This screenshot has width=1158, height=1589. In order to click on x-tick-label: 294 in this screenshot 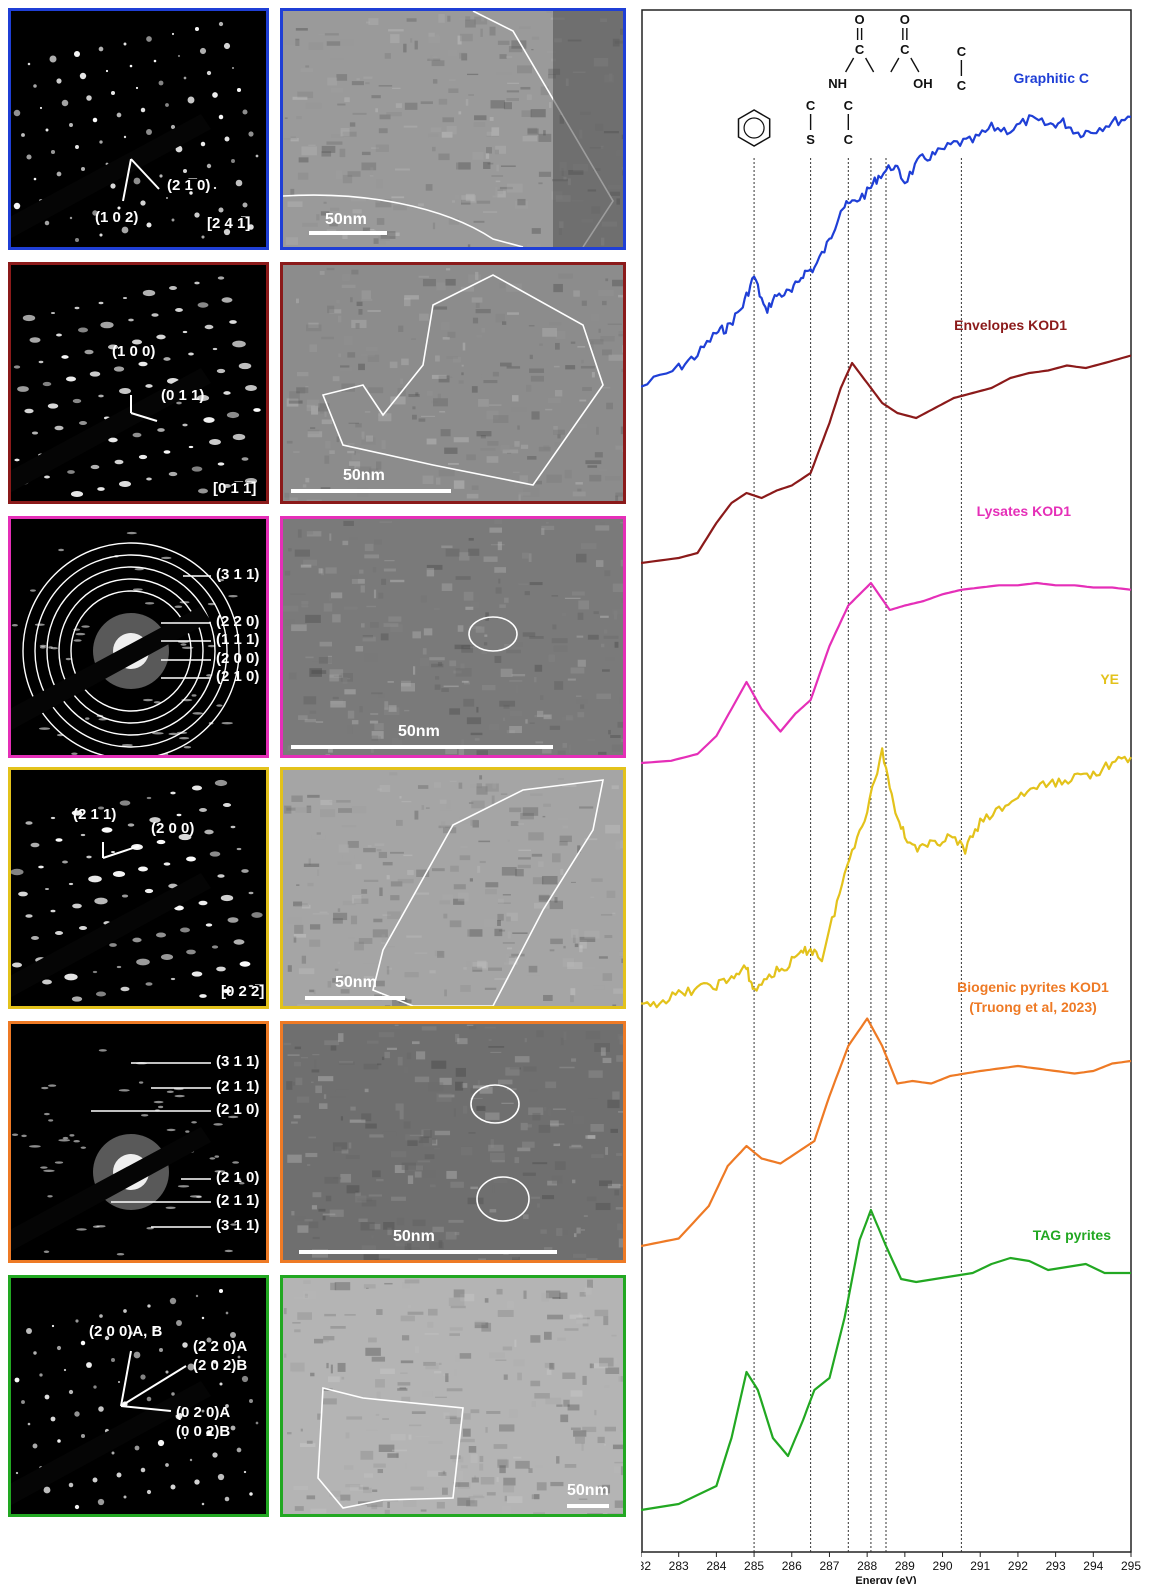, I will do `click(1093, 1566)`.